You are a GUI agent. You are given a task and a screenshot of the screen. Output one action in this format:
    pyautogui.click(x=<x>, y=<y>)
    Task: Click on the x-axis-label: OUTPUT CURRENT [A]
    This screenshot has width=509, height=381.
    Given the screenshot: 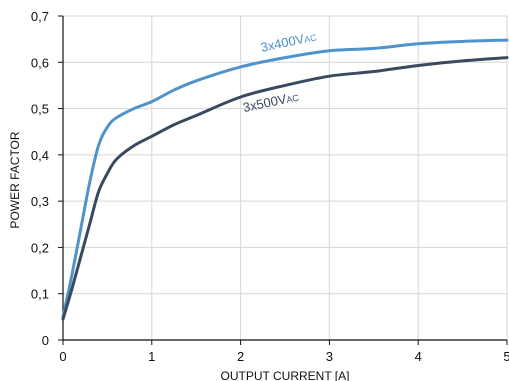 What is the action you would take?
    pyautogui.click(x=285, y=375)
    